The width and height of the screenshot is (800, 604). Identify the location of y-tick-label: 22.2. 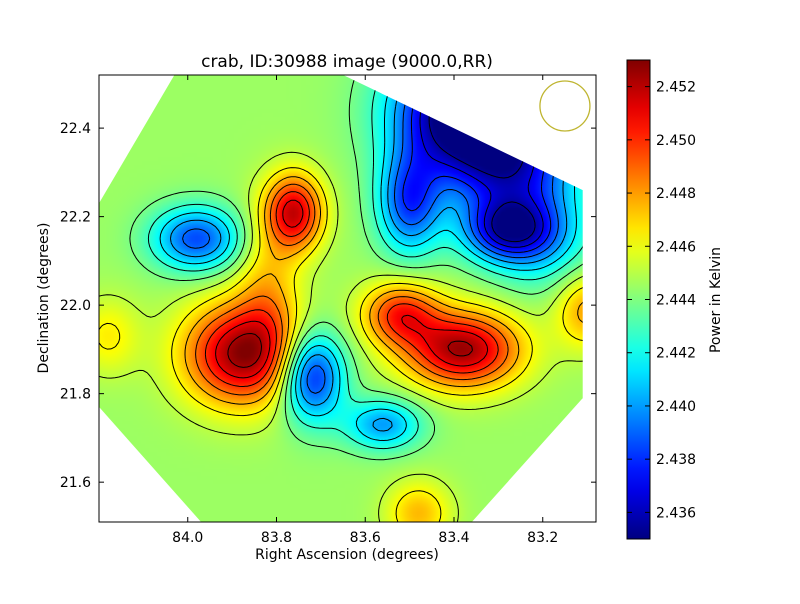
(75, 218).